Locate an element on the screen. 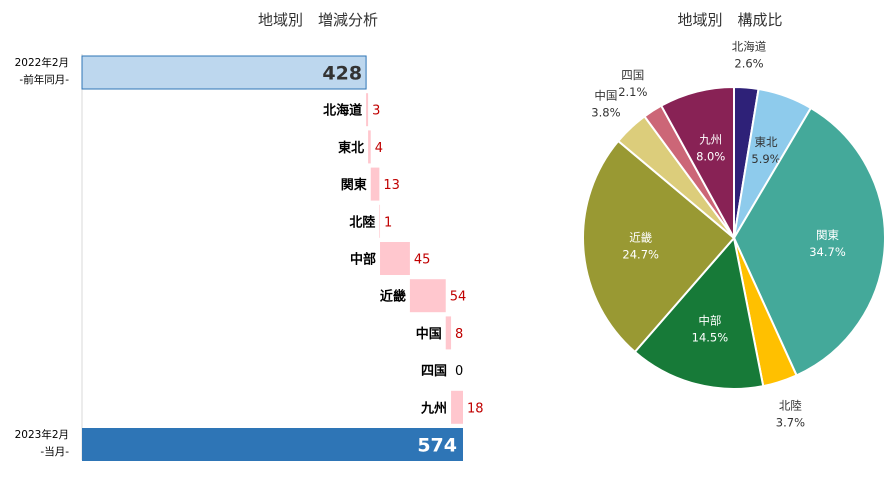 This screenshot has width=893, height=481. increment-category-label: 北海道 is located at coordinates (342, 111).